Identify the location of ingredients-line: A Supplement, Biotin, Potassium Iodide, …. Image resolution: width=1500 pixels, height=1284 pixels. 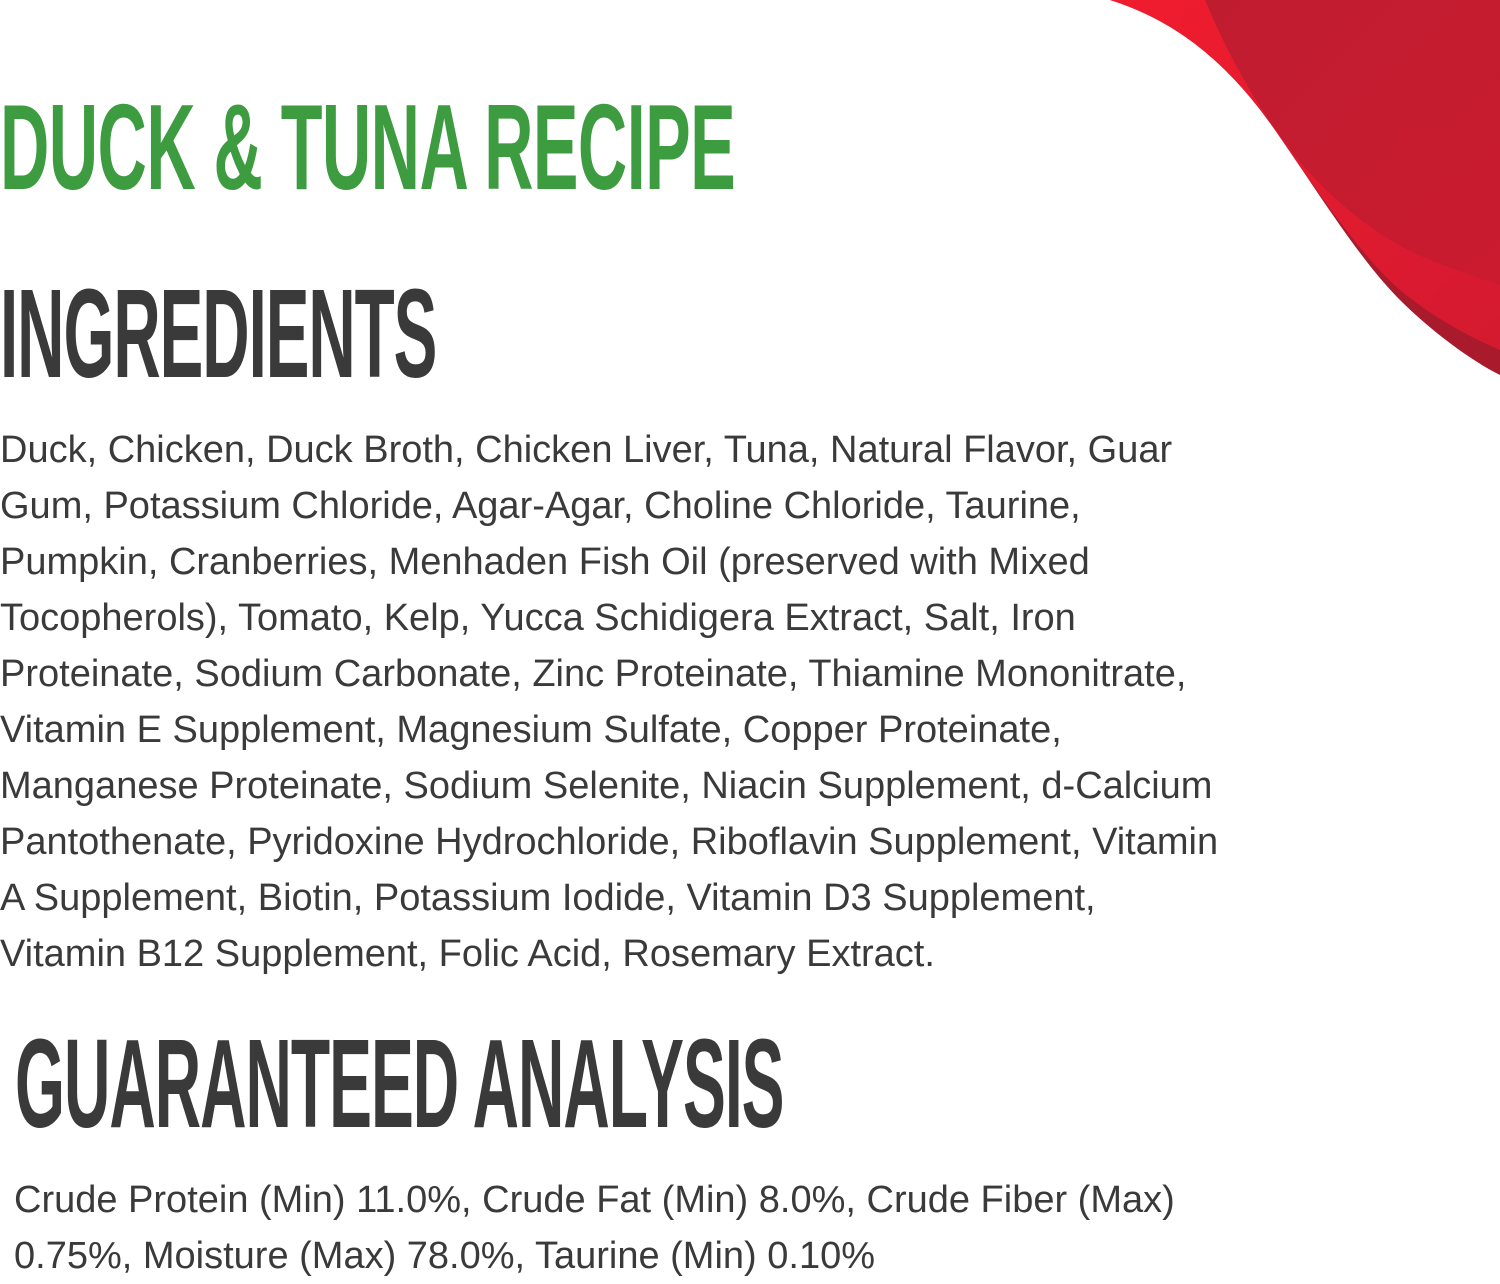
(548, 898).